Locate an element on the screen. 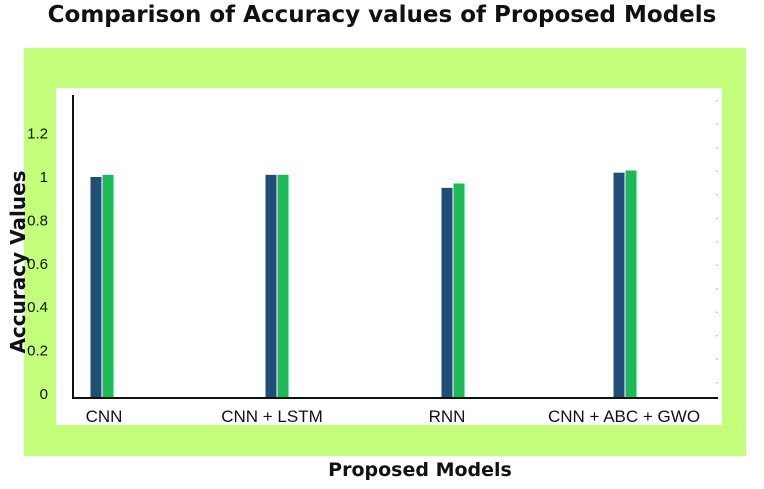 The height and width of the screenshot is (489, 764). y-tick-label: 0.8 is located at coordinates (37, 220).